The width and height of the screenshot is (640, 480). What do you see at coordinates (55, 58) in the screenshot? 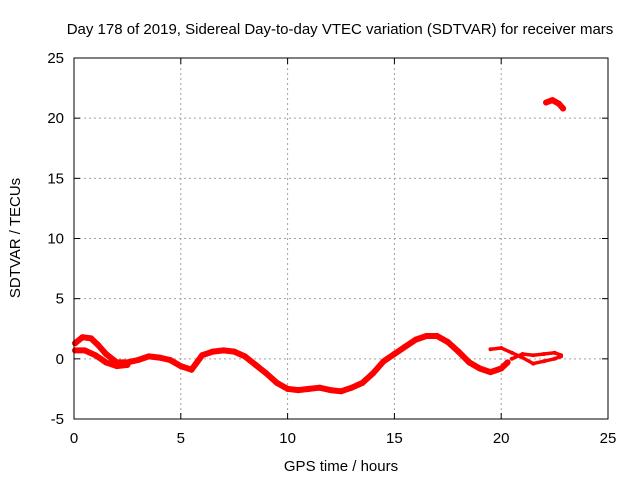
I see `y-tick-label: 25` at bounding box center [55, 58].